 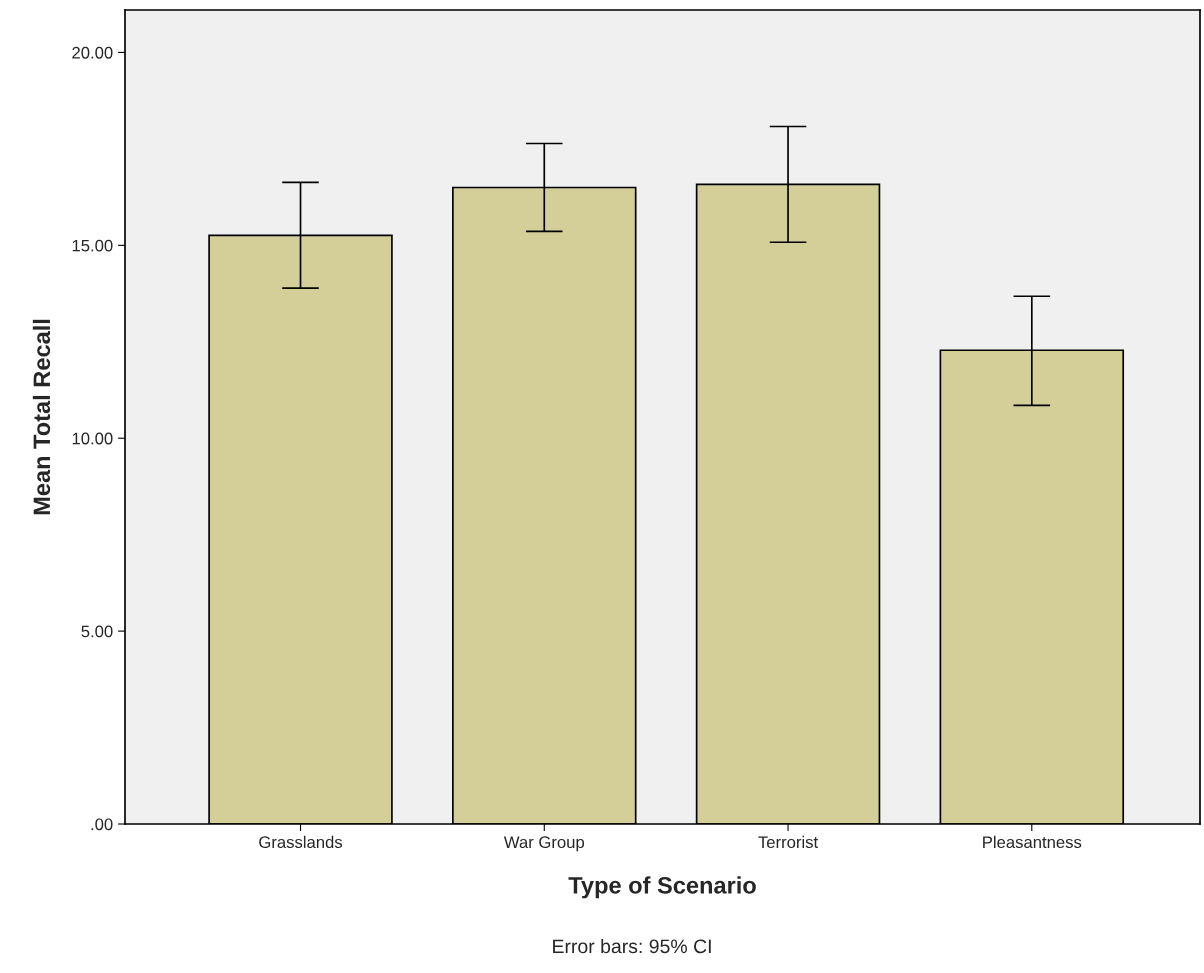 I want to click on x-tick-label: Grasslands, so click(x=301, y=842).